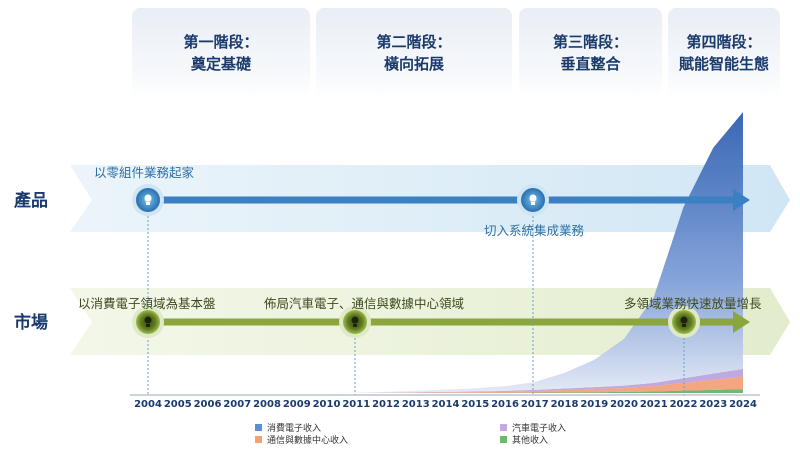  I want to click on stage-3-title: 第三階段：, so click(590, 42).